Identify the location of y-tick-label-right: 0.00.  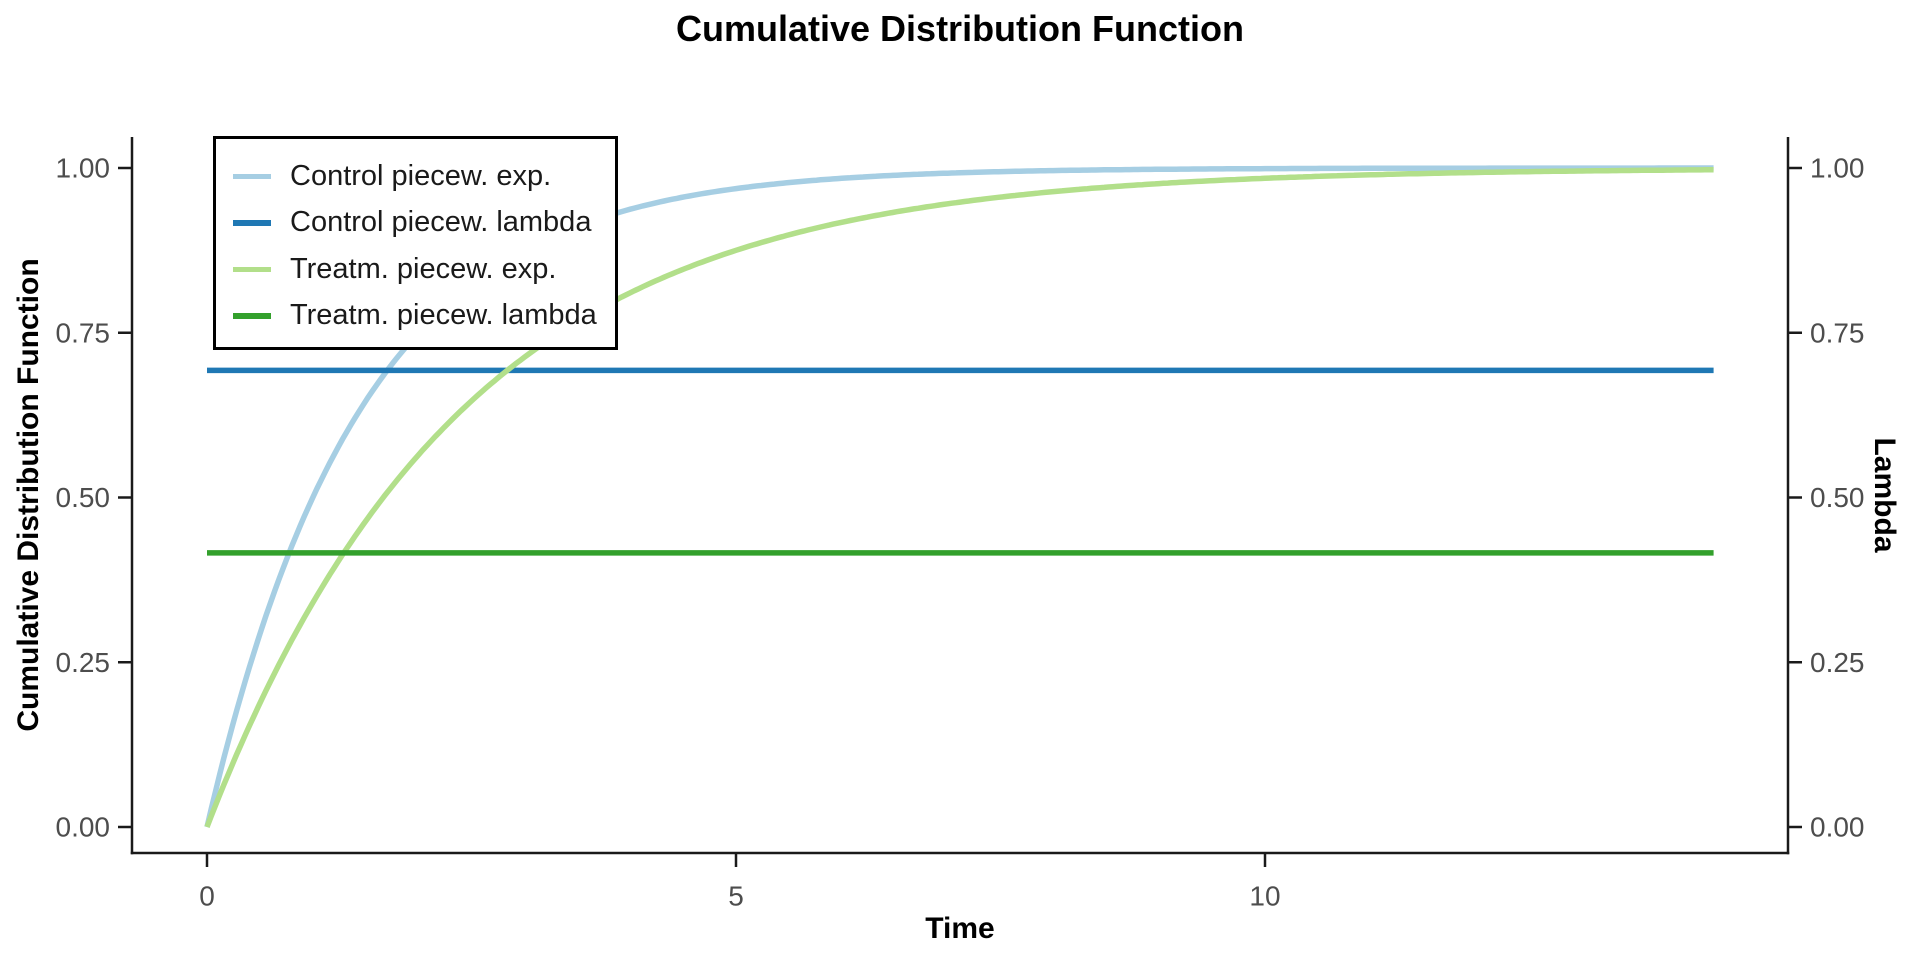
(1837, 827).